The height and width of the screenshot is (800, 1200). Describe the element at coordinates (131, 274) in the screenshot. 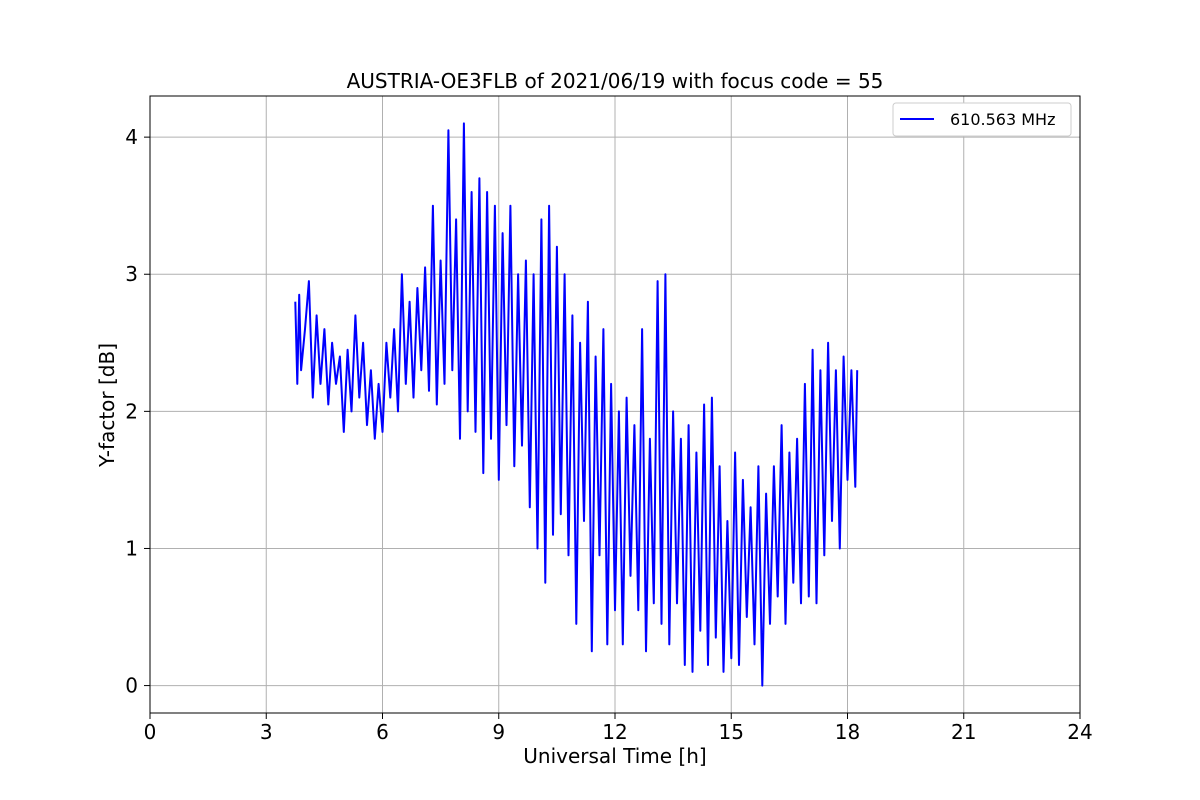

I see `y-tick-label: 3` at that location.